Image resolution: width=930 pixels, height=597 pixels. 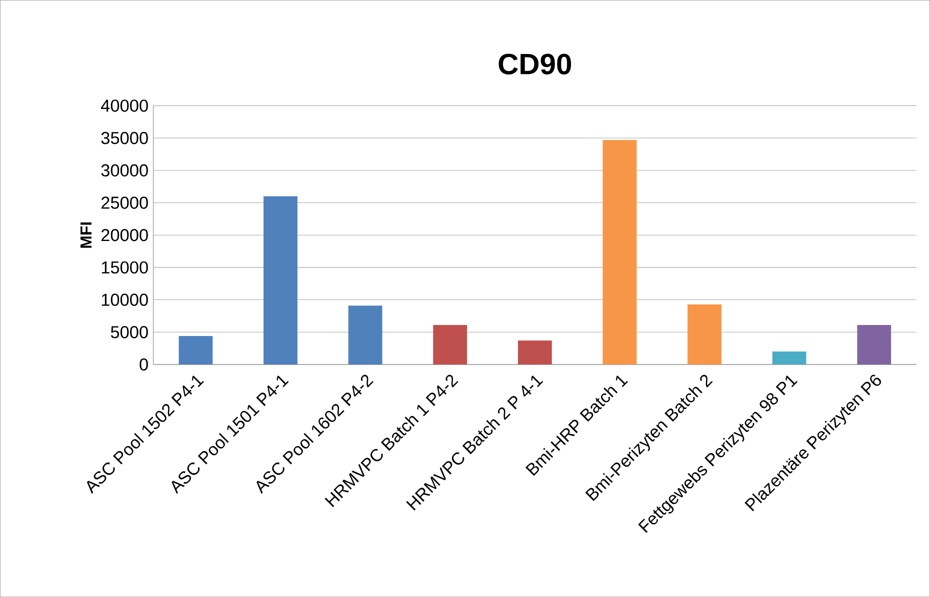 I want to click on y-tick-label: 5000, so click(x=129, y=332).